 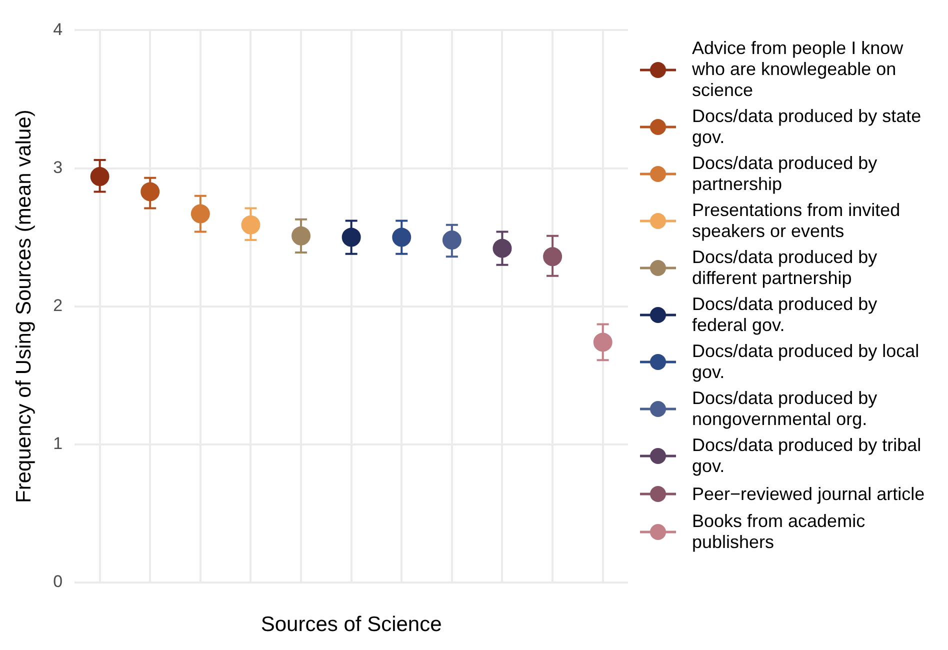 What do you see at coordinates (58, 29) in the screenshot?
I see `y-tick-label: 4` at bounding box center [58, 29].